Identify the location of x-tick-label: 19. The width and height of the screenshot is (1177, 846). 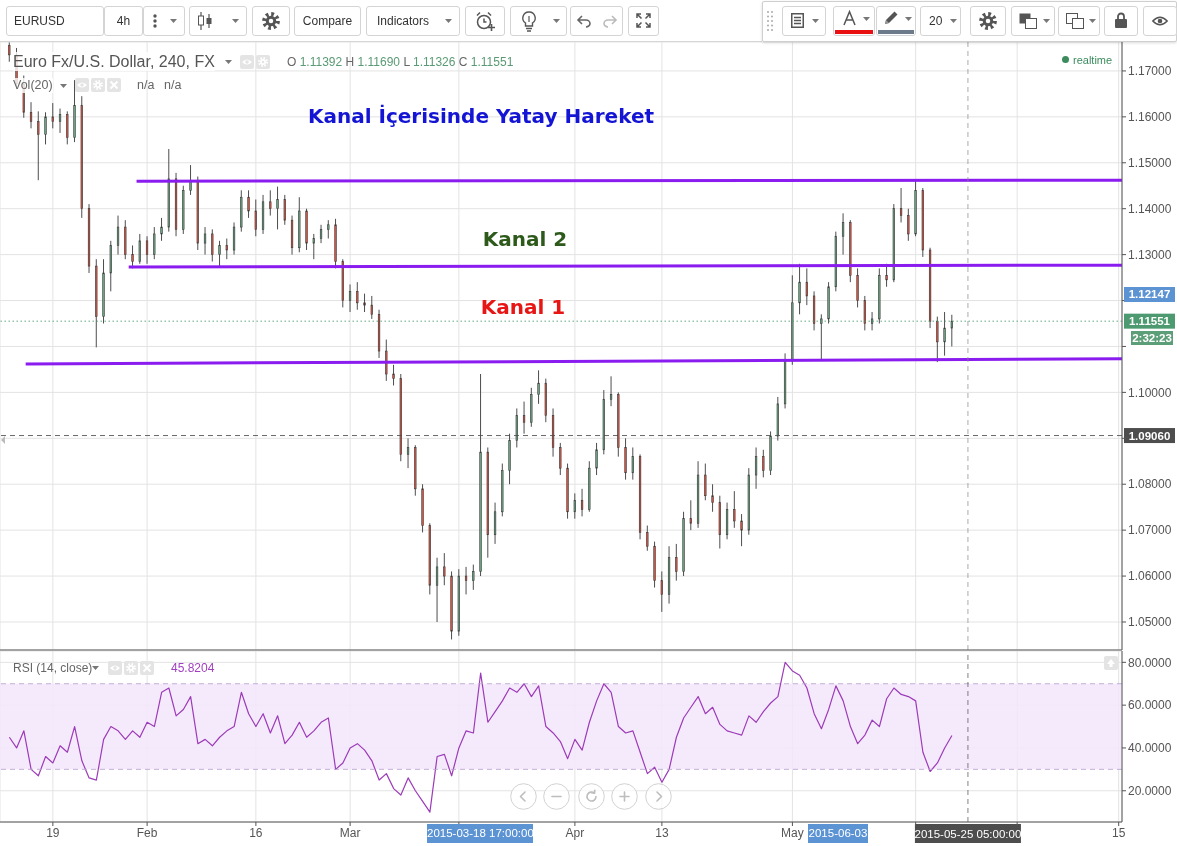
(53, 832).